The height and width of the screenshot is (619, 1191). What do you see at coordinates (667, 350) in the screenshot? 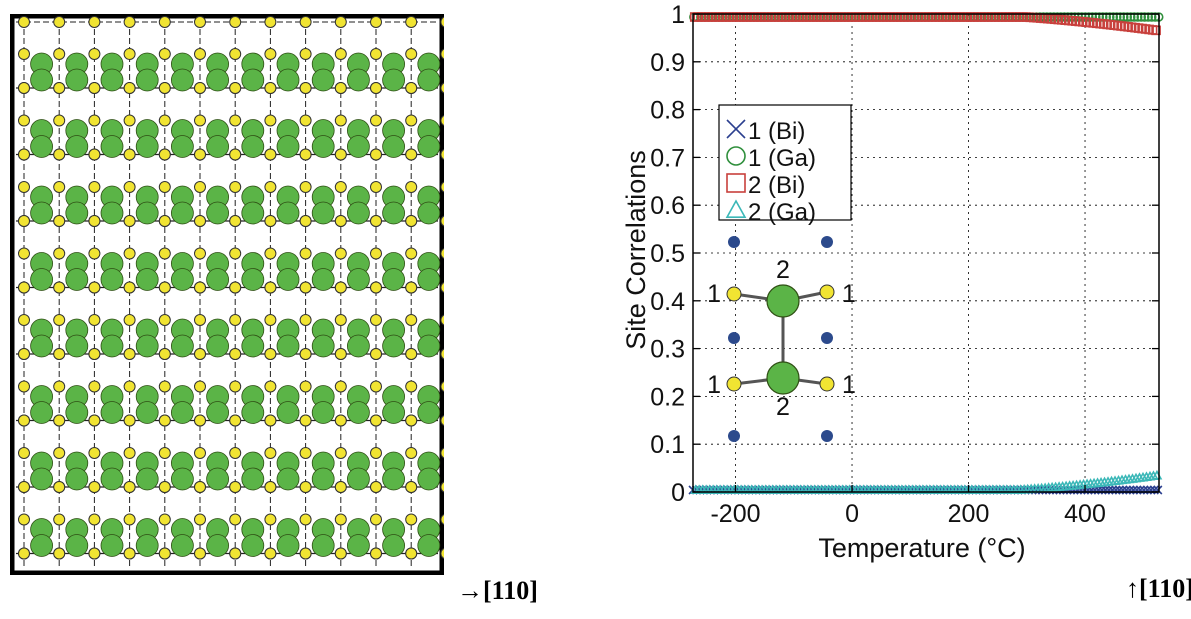
I see `y-tick-label: 0.3` at bounding box center [667, 350].